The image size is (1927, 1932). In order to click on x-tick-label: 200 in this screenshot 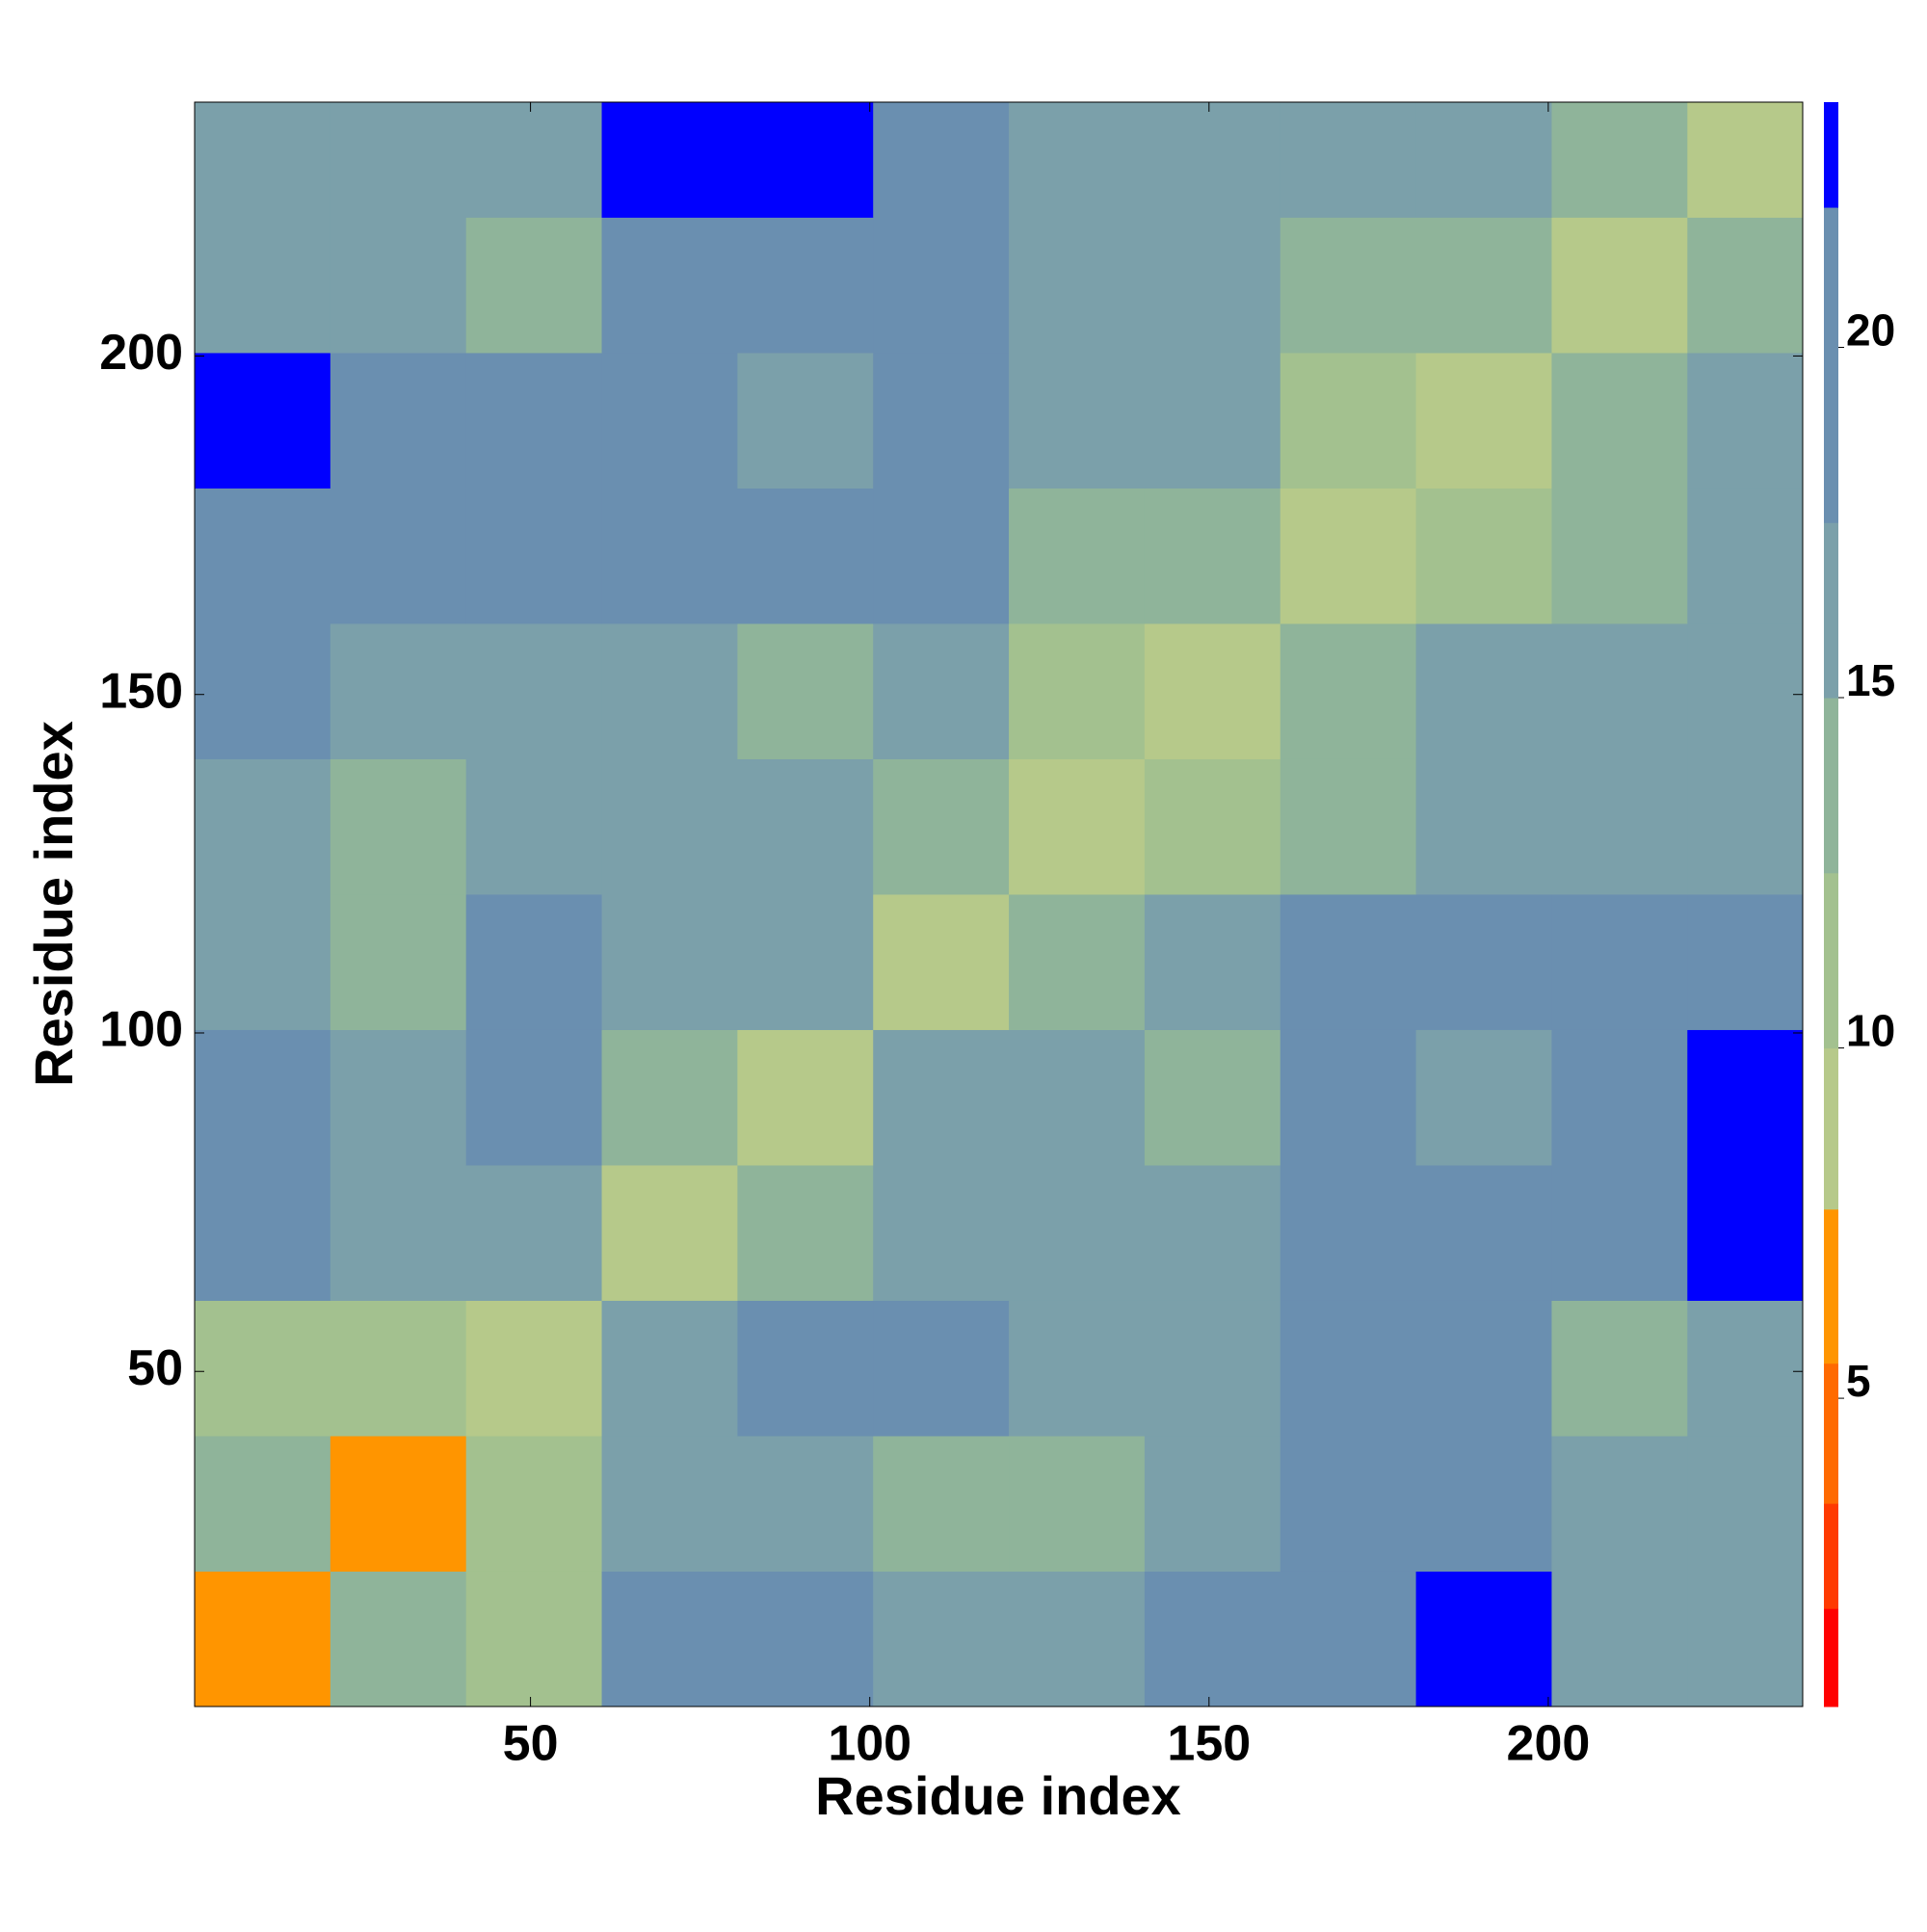, I will do `click(1549, 1744)`.